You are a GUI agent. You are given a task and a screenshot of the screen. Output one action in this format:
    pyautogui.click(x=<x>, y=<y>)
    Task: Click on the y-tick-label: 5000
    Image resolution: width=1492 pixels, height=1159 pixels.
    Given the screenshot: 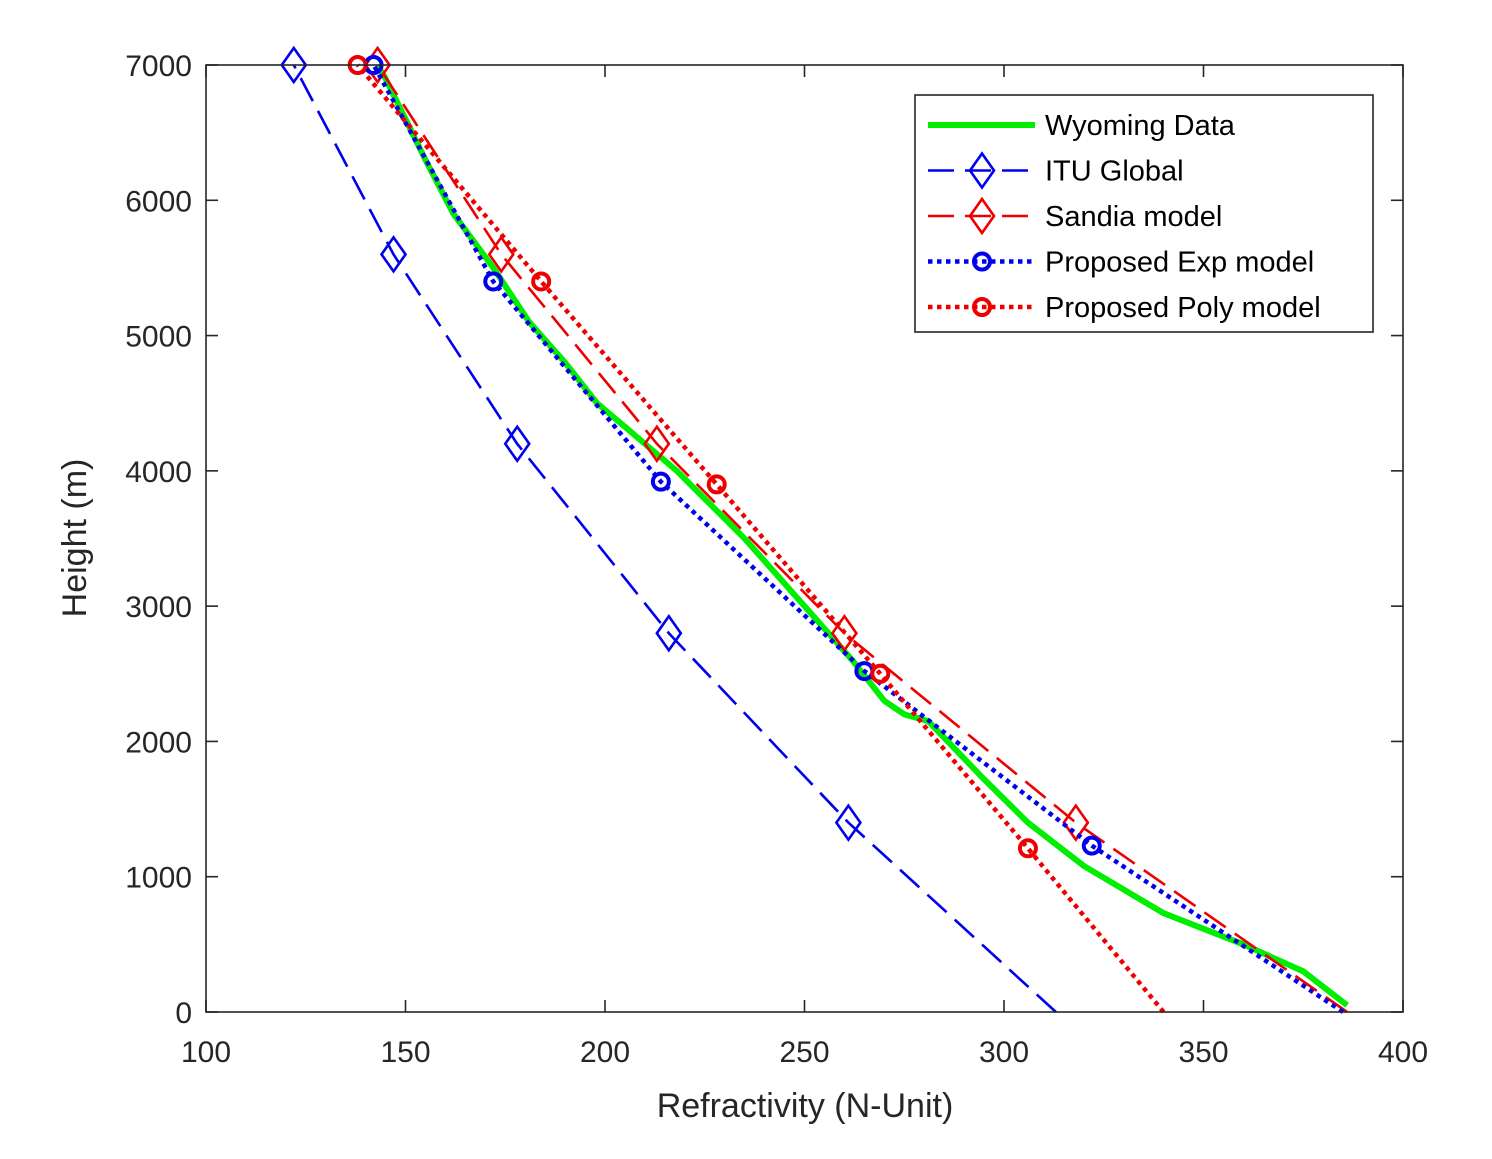 What is the action you would take?
    pyautogui.click(x=158, y=337)
    